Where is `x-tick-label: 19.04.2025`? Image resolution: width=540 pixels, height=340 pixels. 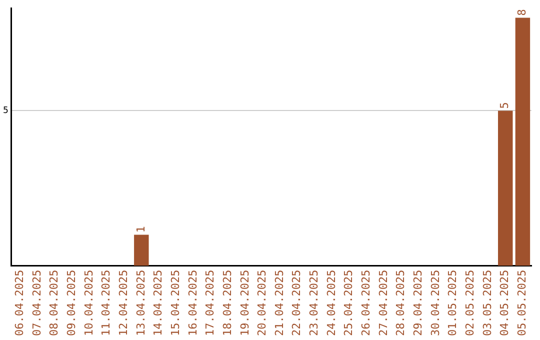 x-tick-label: 19.04.2025 is located at coordinates (245, 303).